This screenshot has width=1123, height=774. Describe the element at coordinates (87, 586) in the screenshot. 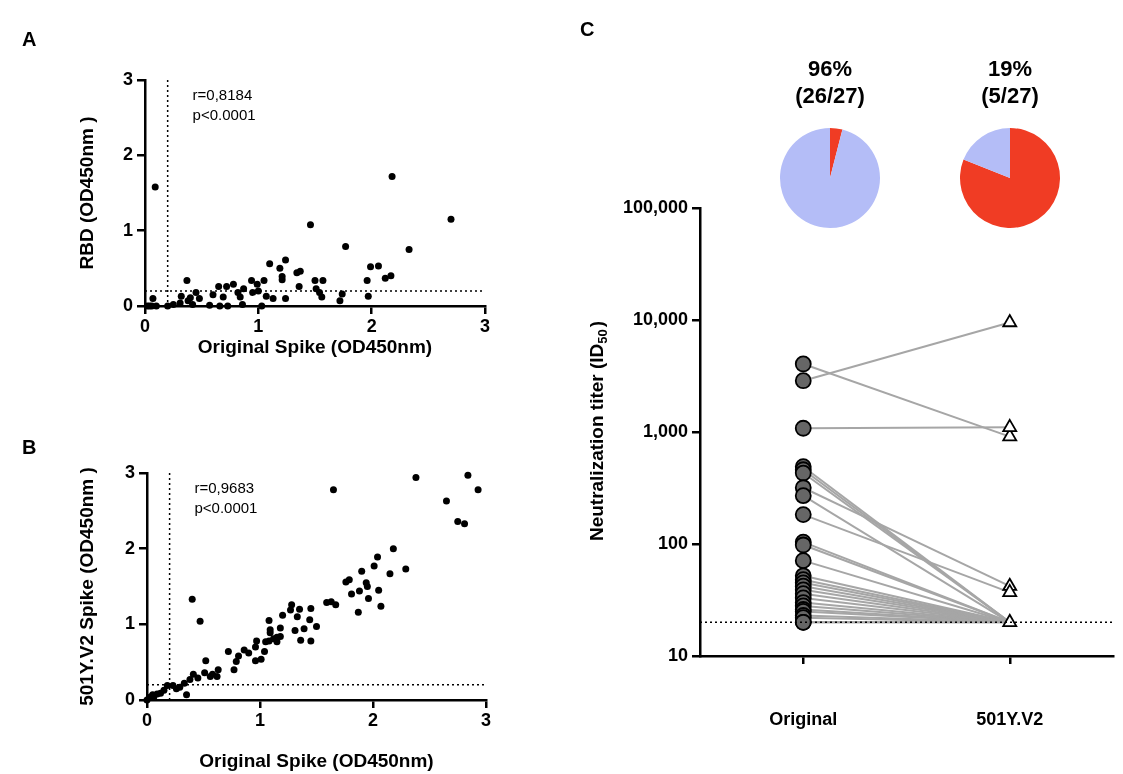

I see `y-axis-title: 501Y.V2 Spike (OD450nm )` at that location.